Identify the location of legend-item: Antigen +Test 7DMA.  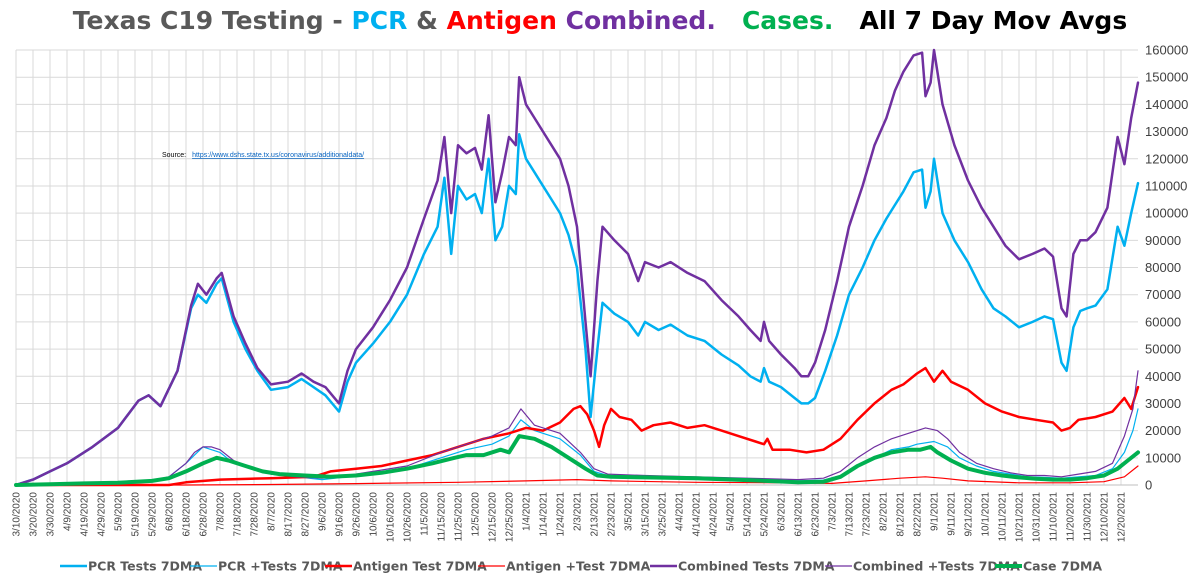
(564, 566).